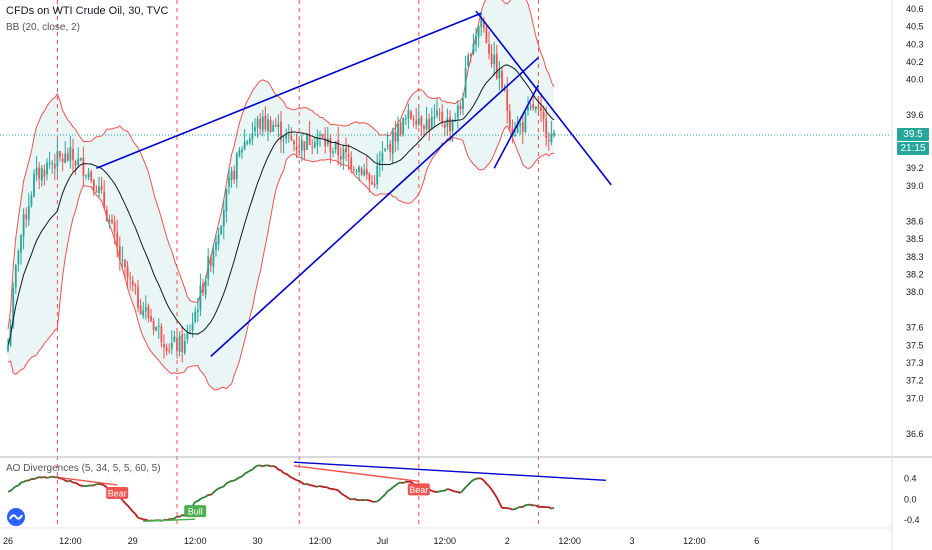 The height and width of the screenshot is (550, 932). I want to click on price-tick-label: 37.5, so click(915, 345).